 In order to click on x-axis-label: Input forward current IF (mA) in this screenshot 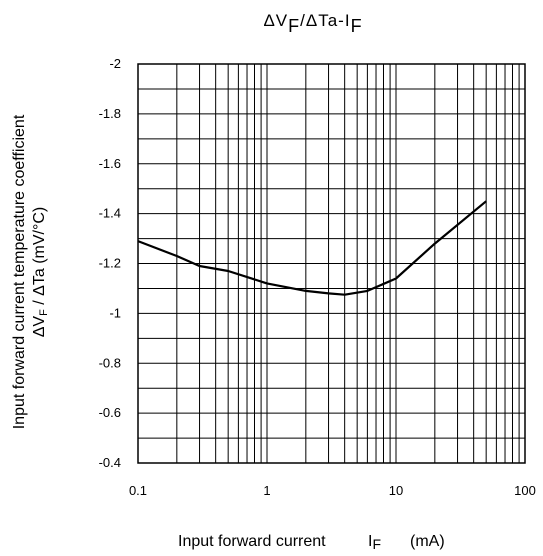, I will do `click(311, 542)`.